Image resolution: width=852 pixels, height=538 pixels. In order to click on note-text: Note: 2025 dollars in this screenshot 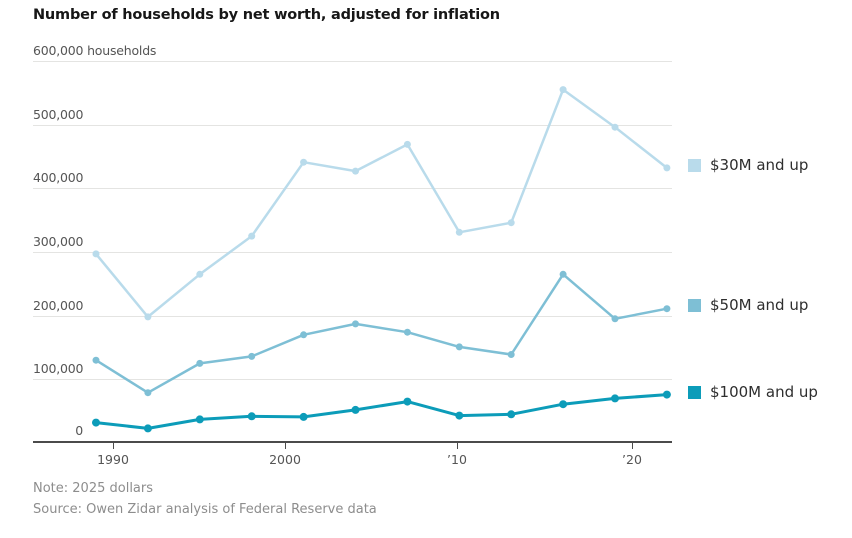, I will do `click(93, 488)`.